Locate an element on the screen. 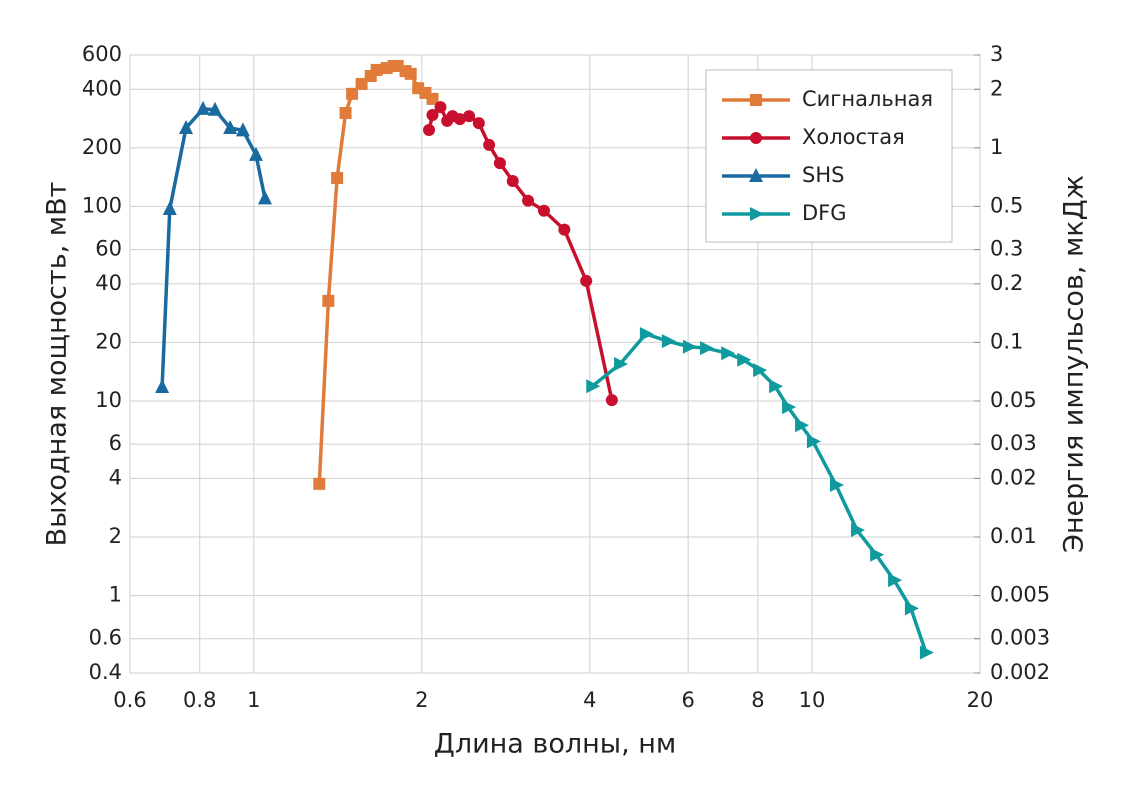  y-tick-label: 0.4 is located at coordinates (105, 672).